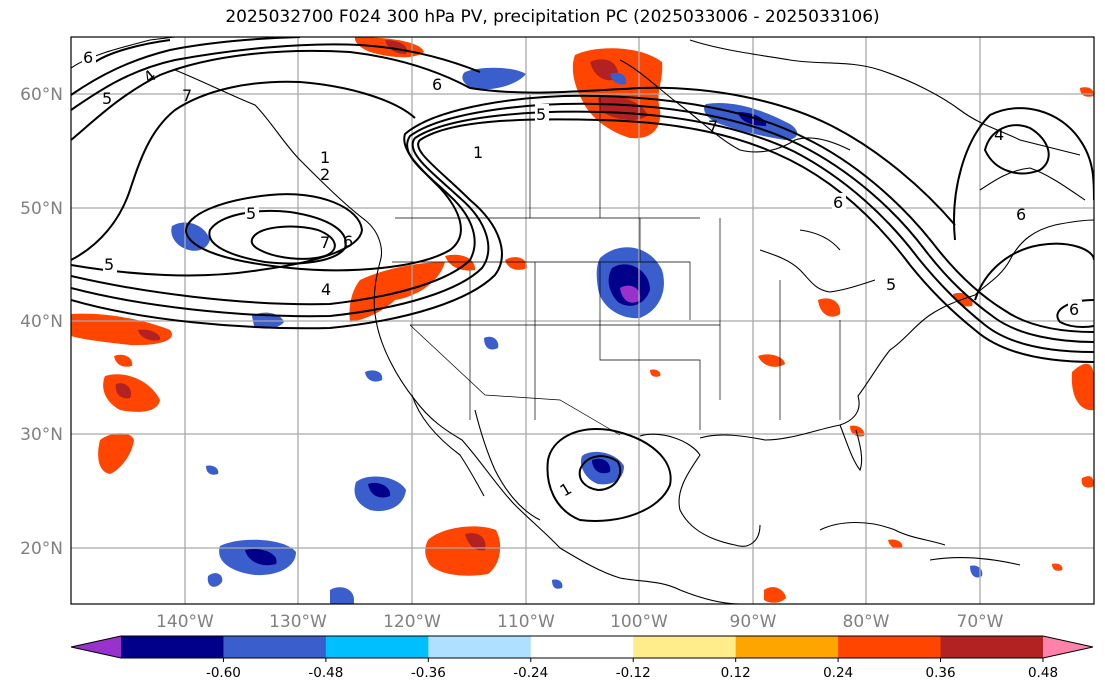 This screenshot has width=1105, height=698. Describe the element at coordinates (96, 647) in the screenshot. I see `colorbar-extend-low` at that location.